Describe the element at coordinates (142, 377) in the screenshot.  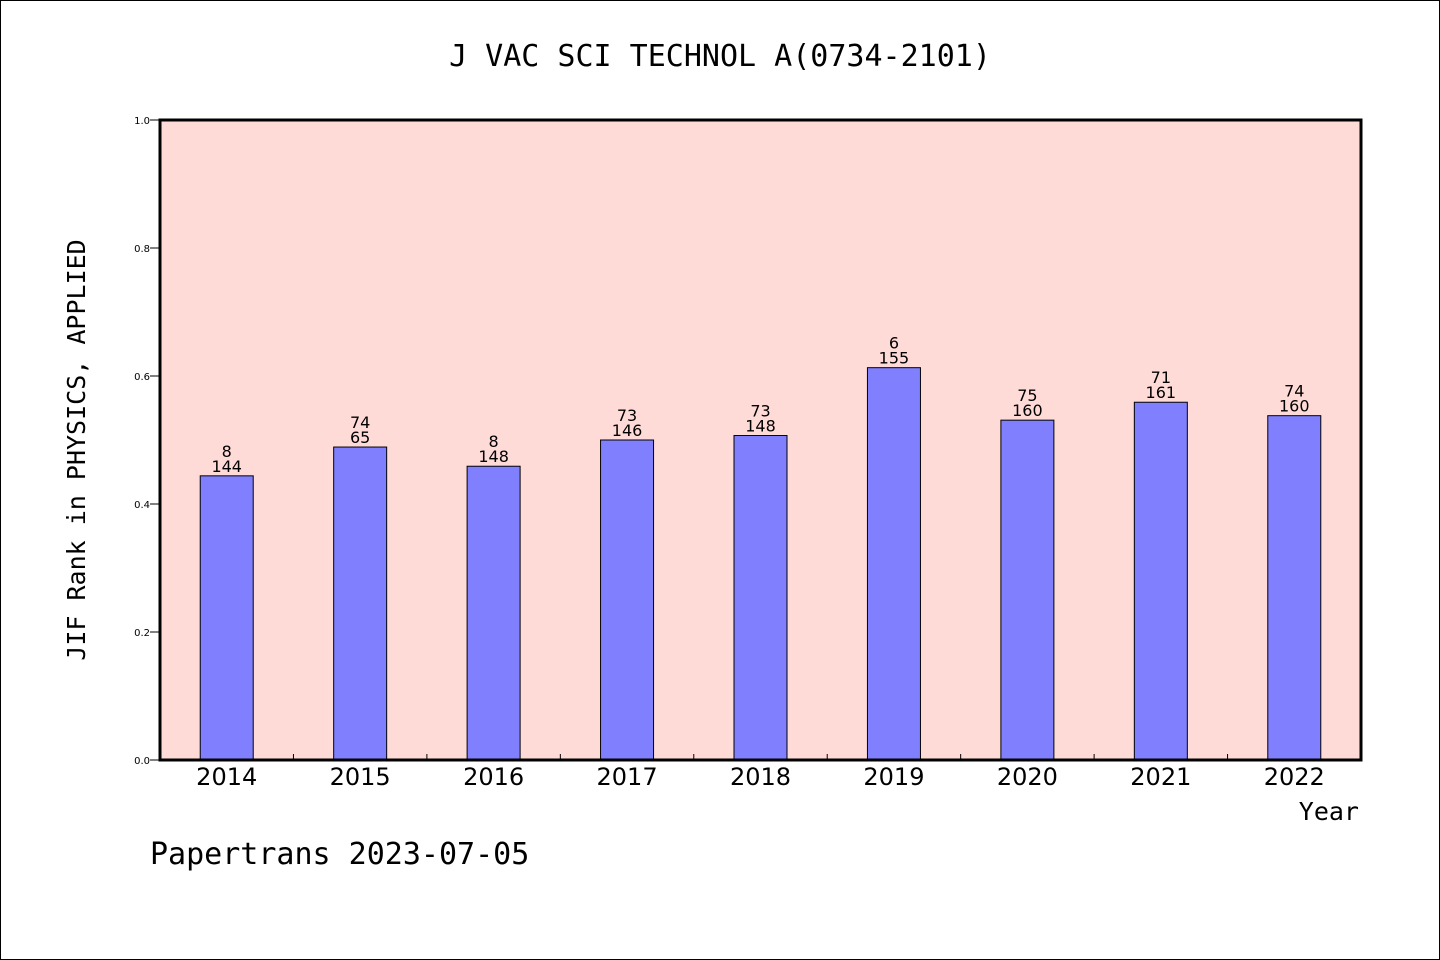
I see `y-tick-label: 0.6` at that location.